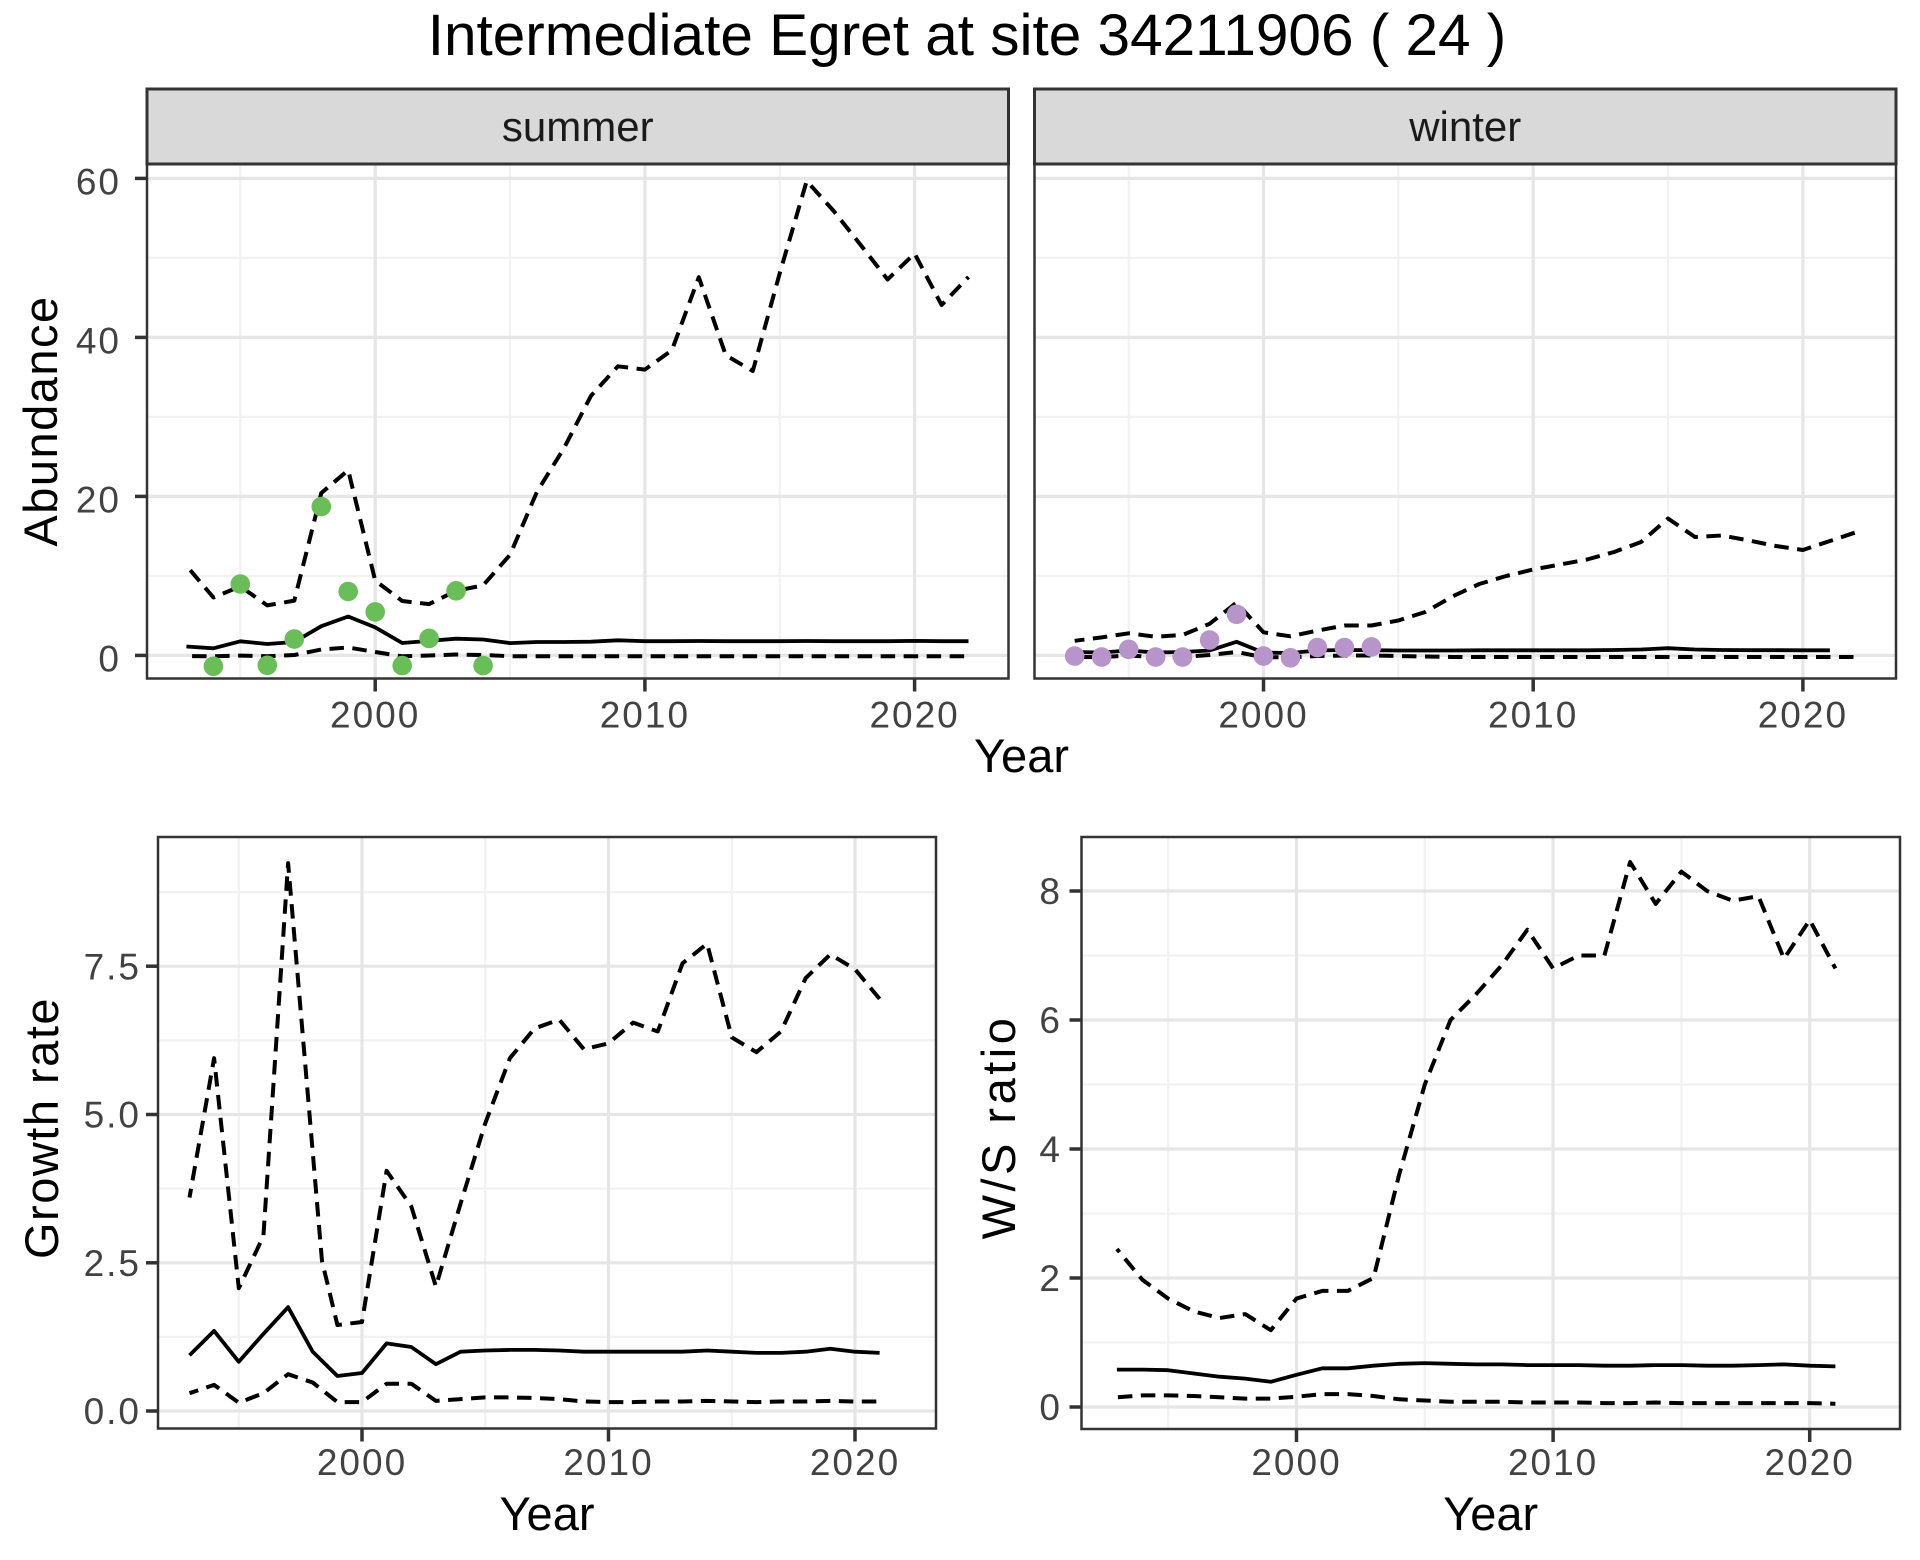  Describe the element at coordinates (1050, 1278) in the screenshot. I see `svg-text: 2` at that location.